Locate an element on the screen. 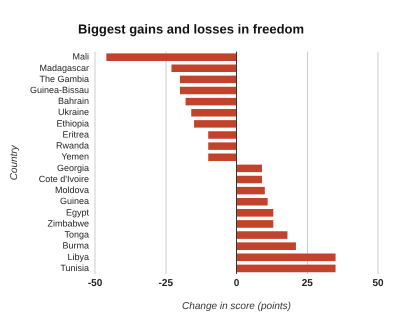 Image resolution: width=400 pixels, height=320 pixels. chart-title: Biggest gains and losses in freedom is located at coordinates (191, 28).